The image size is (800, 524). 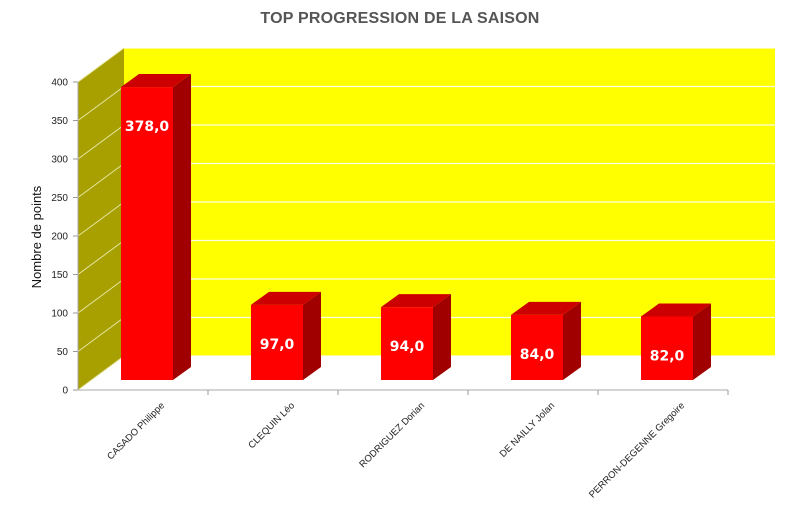 What do you see at coordinates (667, 356) in the screenshot?
I see `data-label: 82,0` at bounding box center [667, 356].